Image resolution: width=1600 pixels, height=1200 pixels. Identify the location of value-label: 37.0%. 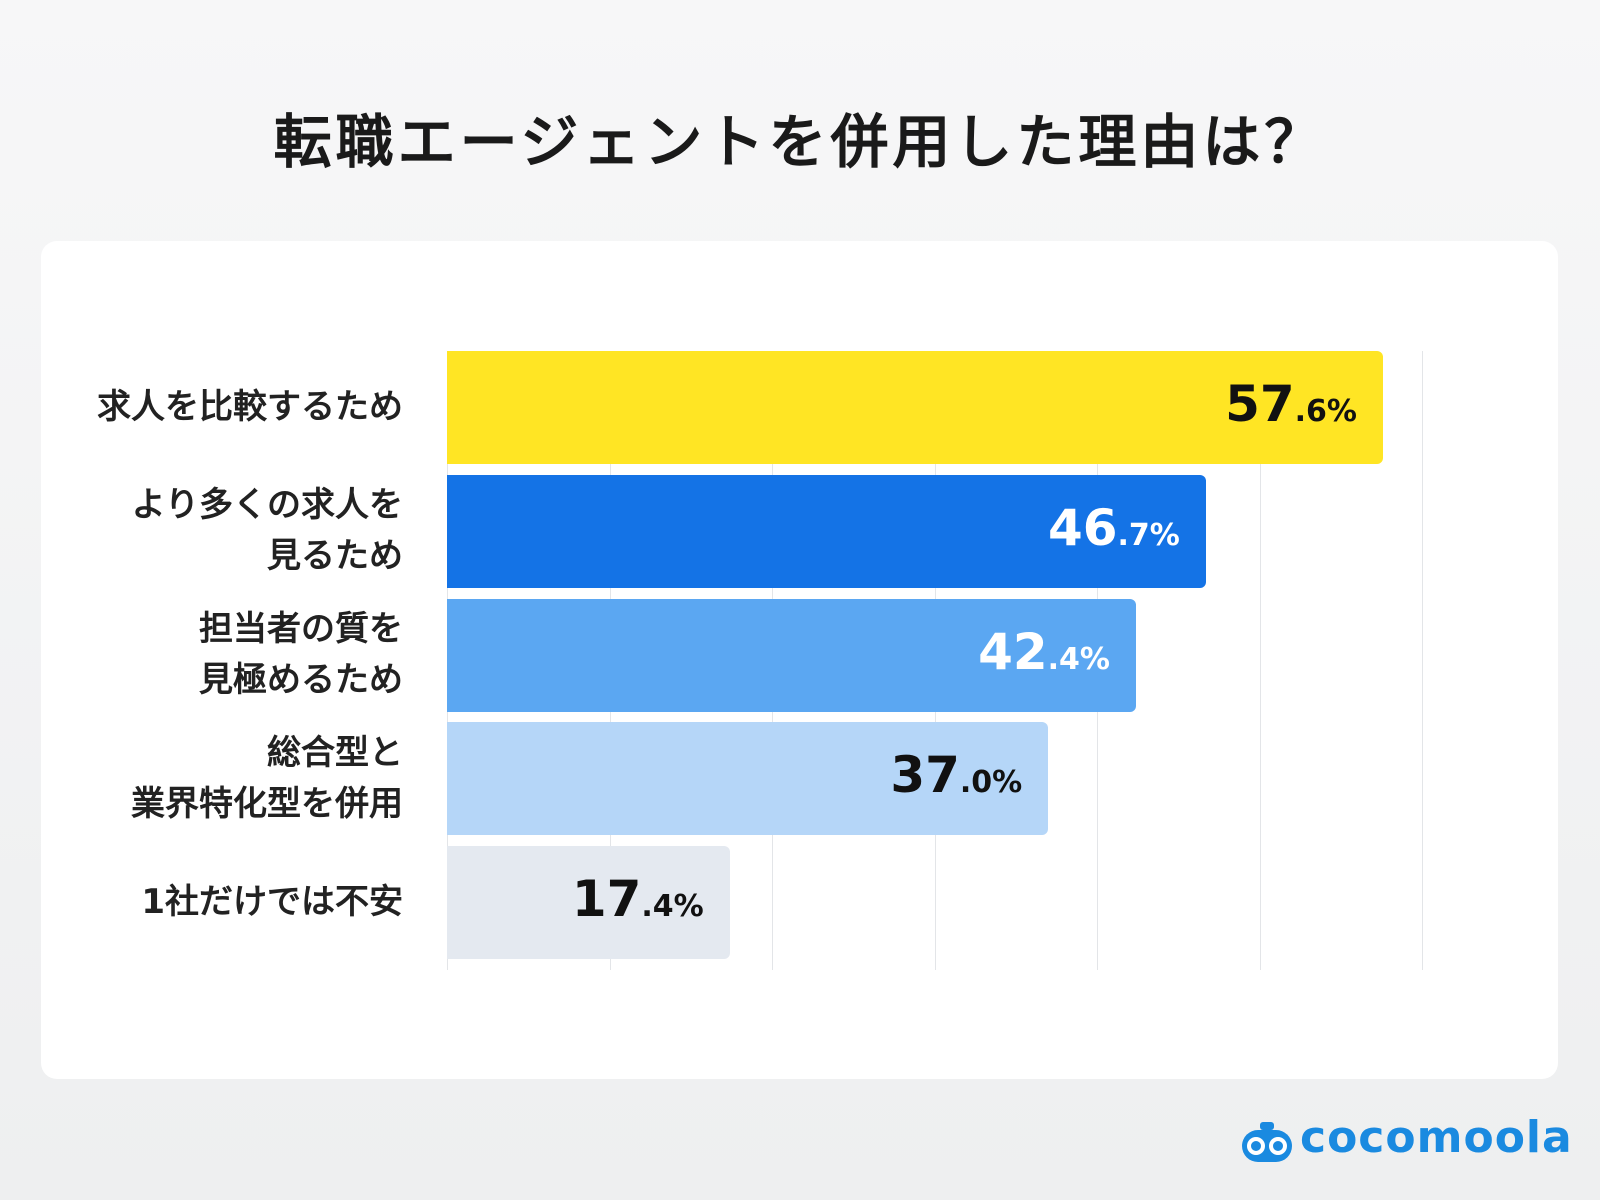
(956, 775).